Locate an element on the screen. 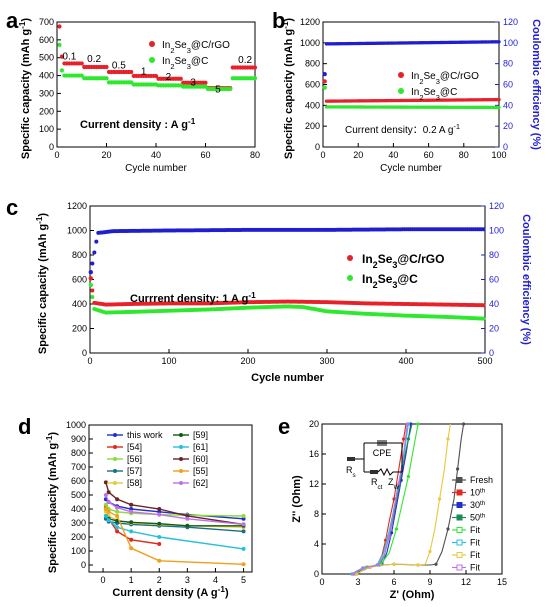 This screenshot has width=545, height=607. y2-axis-title-c: Coulombic efficiency (%) is located at coordinates (526, 279).